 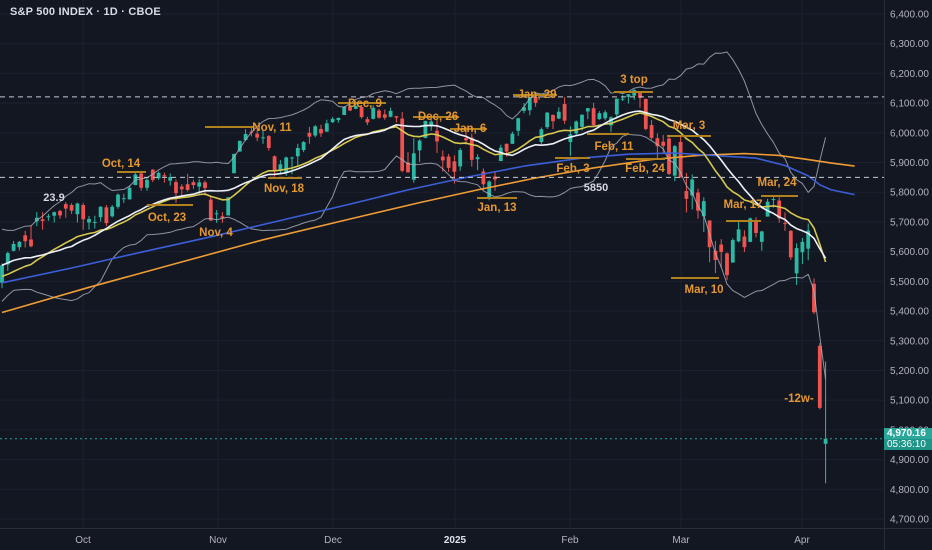 I want to click on date-annotation: Oct, 23, so click(x=167, y=218).